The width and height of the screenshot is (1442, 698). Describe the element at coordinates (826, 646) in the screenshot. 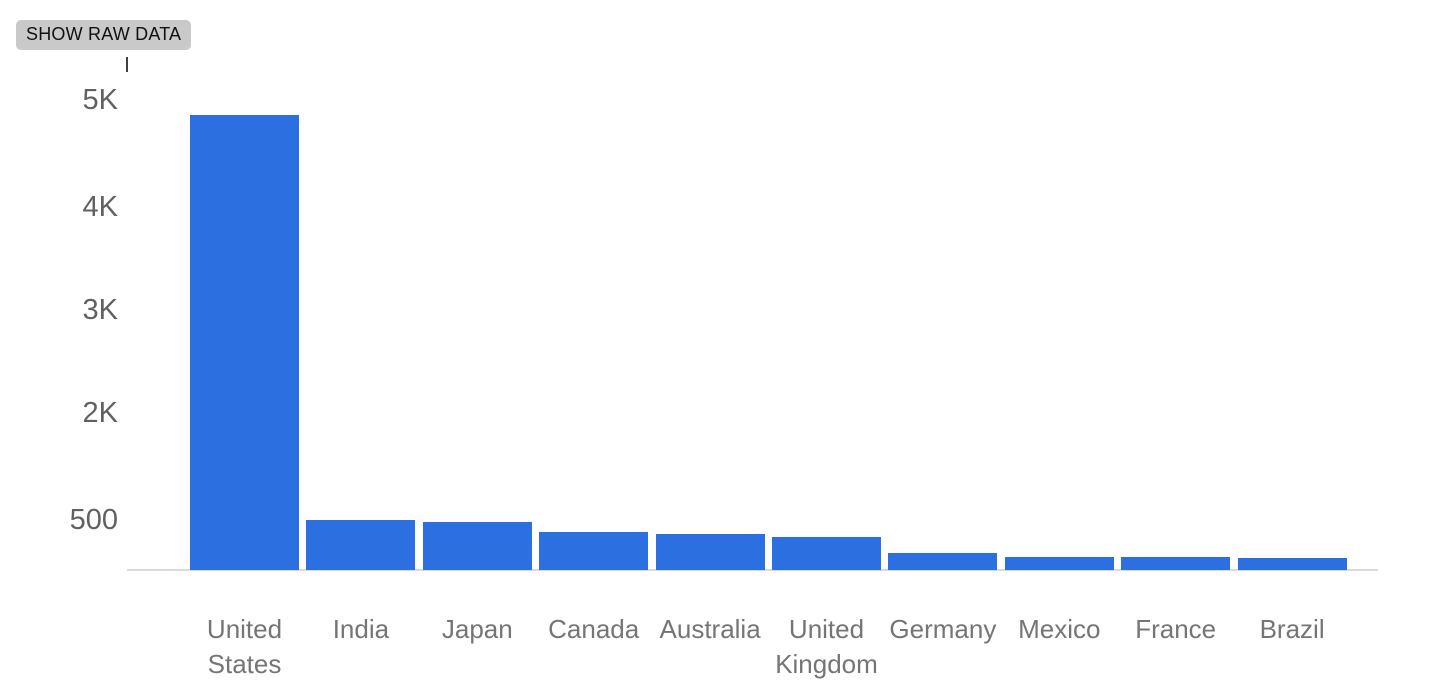

I see `x-label-united-kingdom: United Kingdom` at that location.